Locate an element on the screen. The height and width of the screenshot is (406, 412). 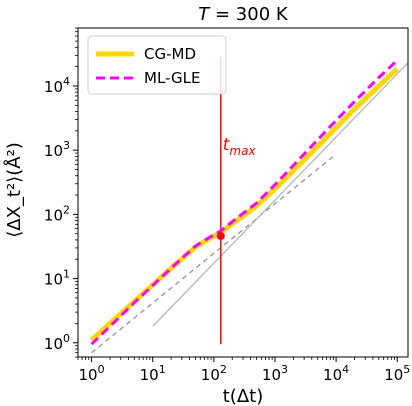
x-tick-label: 10⁰ is located at coordinates (92, 373).